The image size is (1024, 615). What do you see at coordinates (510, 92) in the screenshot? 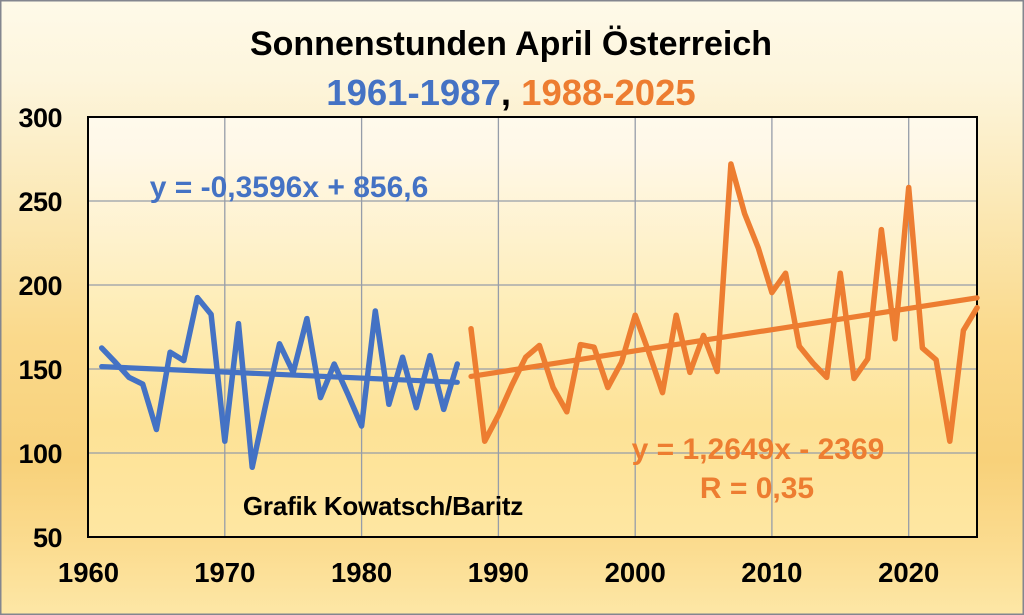
I see `svg-text: 1961-1987, 1988-2025` at bounding box center [510, 92].